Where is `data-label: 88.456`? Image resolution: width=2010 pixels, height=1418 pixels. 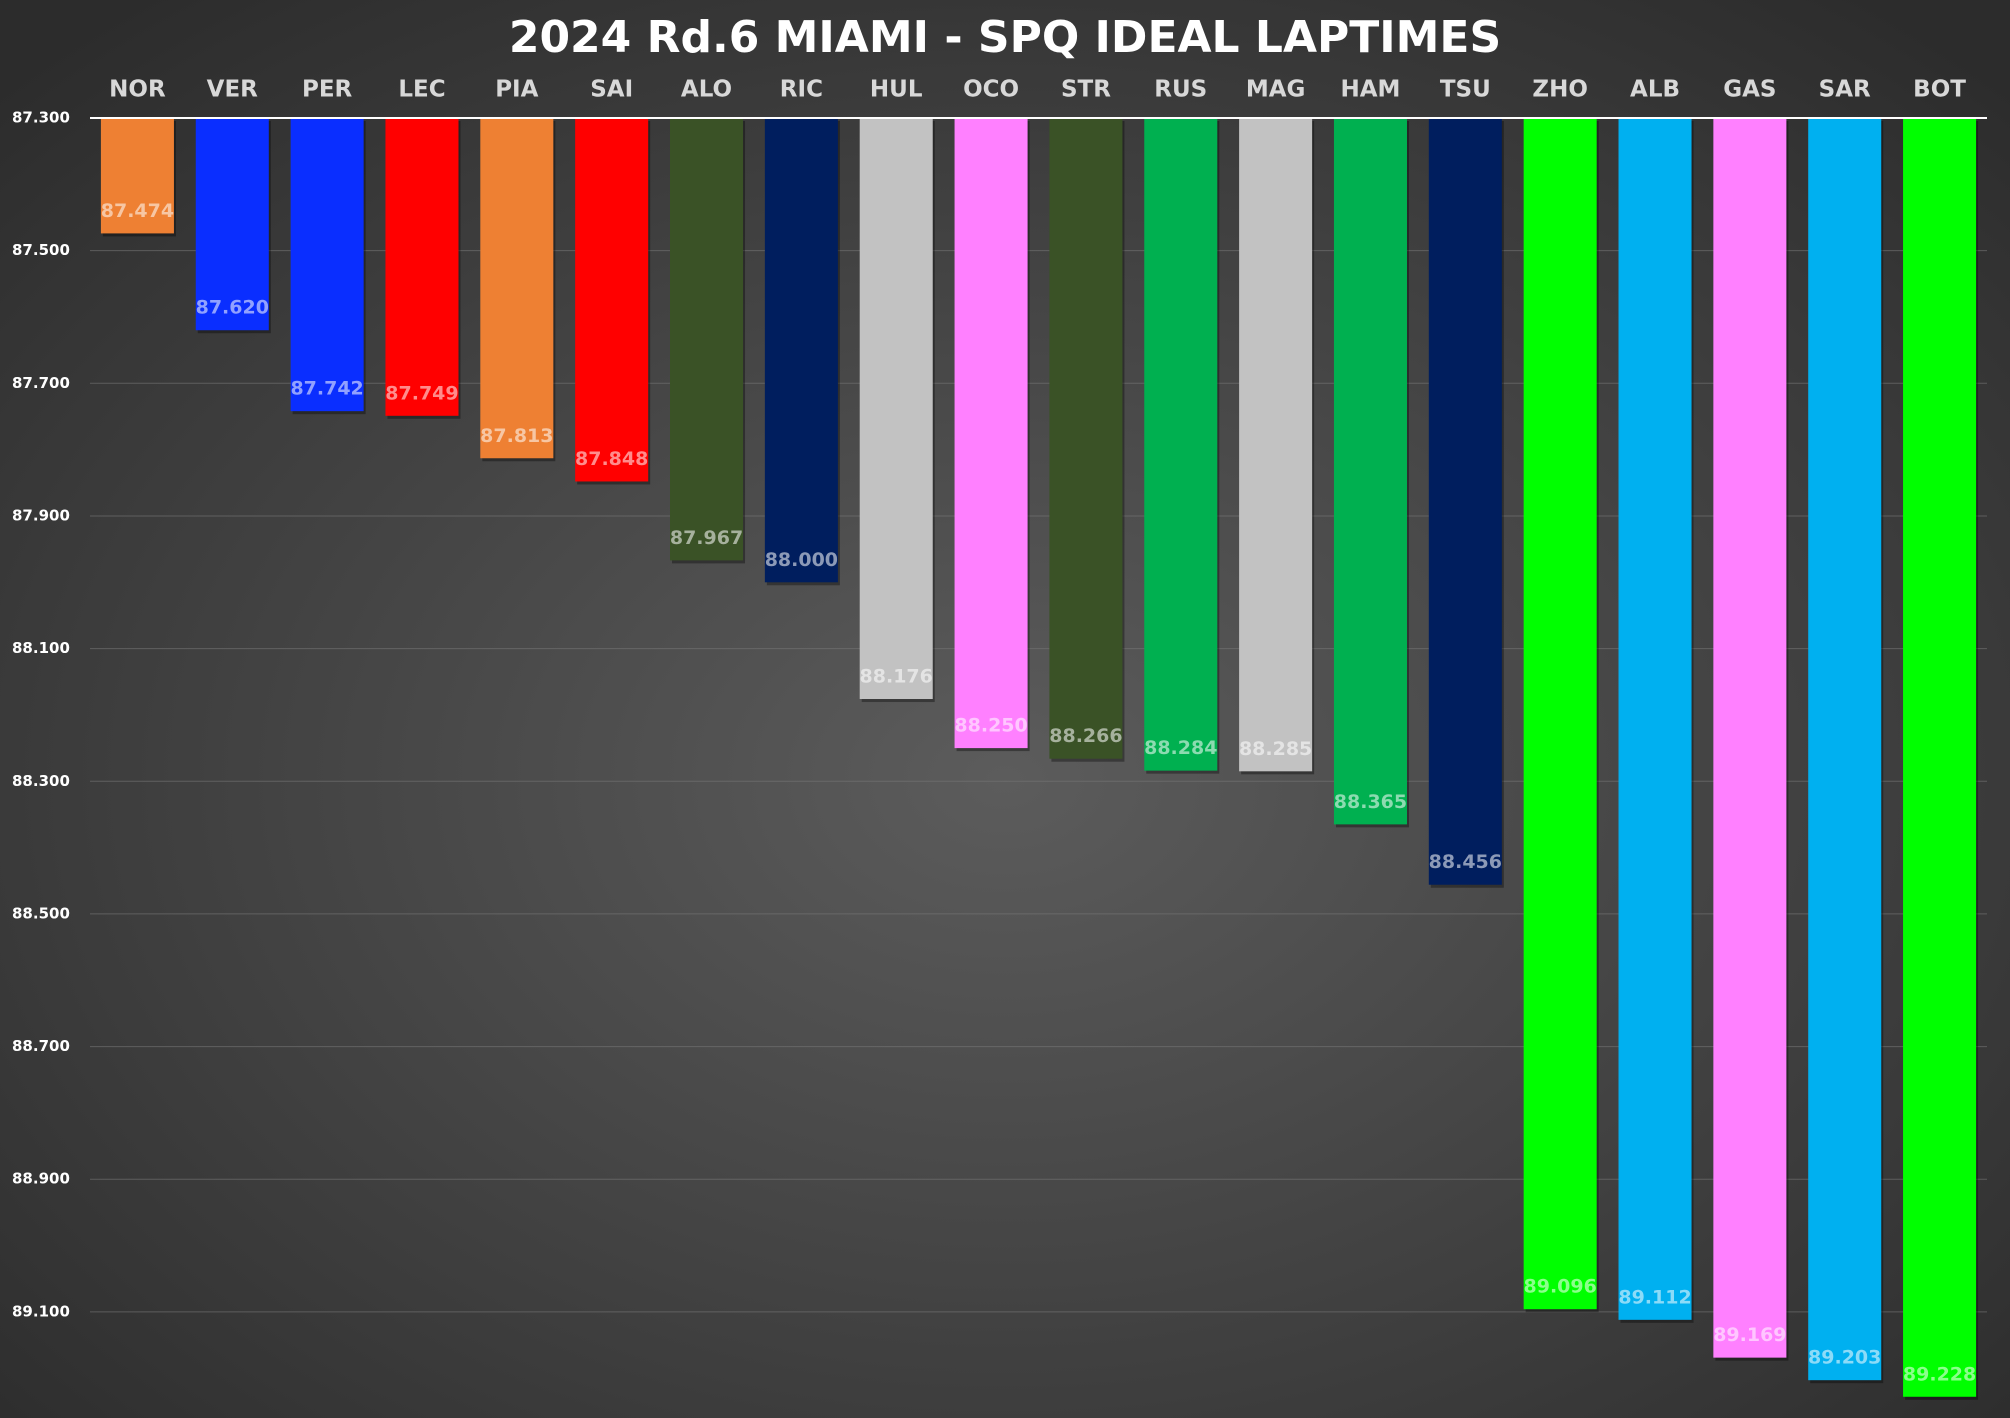 data-label: 88.456 is located at coordinates (1465, 862).